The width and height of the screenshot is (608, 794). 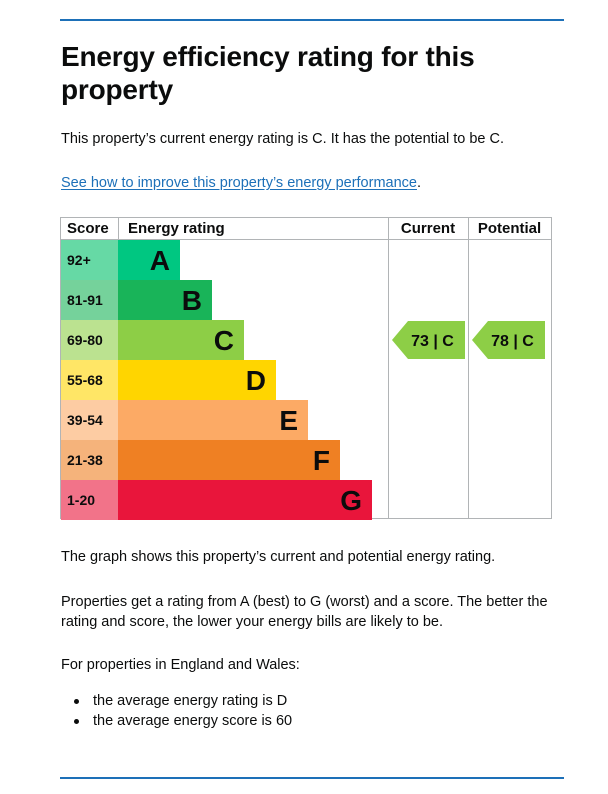 What do you see at coordinates (256, 380) in the screenshot?
I see `band-d-letter: D` at bounding box center [256, 380].